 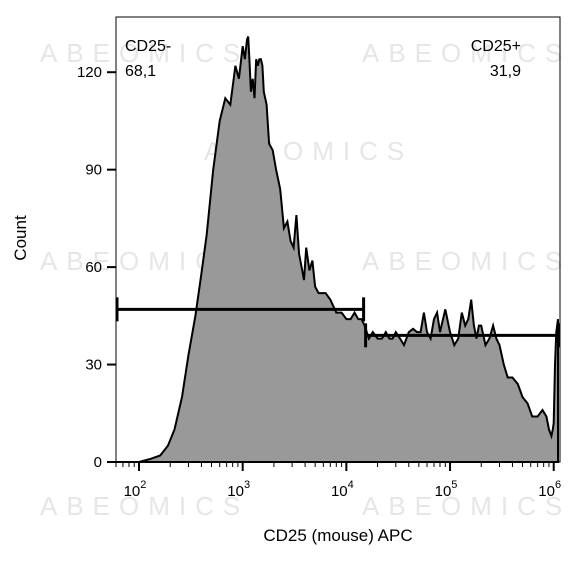 What do you see at coordinates (337, 535) in the screenshot?
I see `x-axis-title: CD25 (mouse) APC` at bounding box center [337, 535].